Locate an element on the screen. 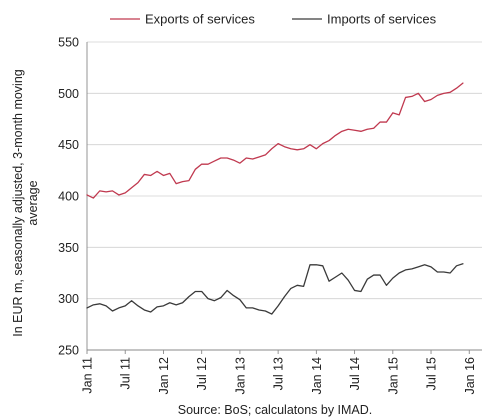  x-tick-label: Jul 11 is located at coordinates (126, 373).